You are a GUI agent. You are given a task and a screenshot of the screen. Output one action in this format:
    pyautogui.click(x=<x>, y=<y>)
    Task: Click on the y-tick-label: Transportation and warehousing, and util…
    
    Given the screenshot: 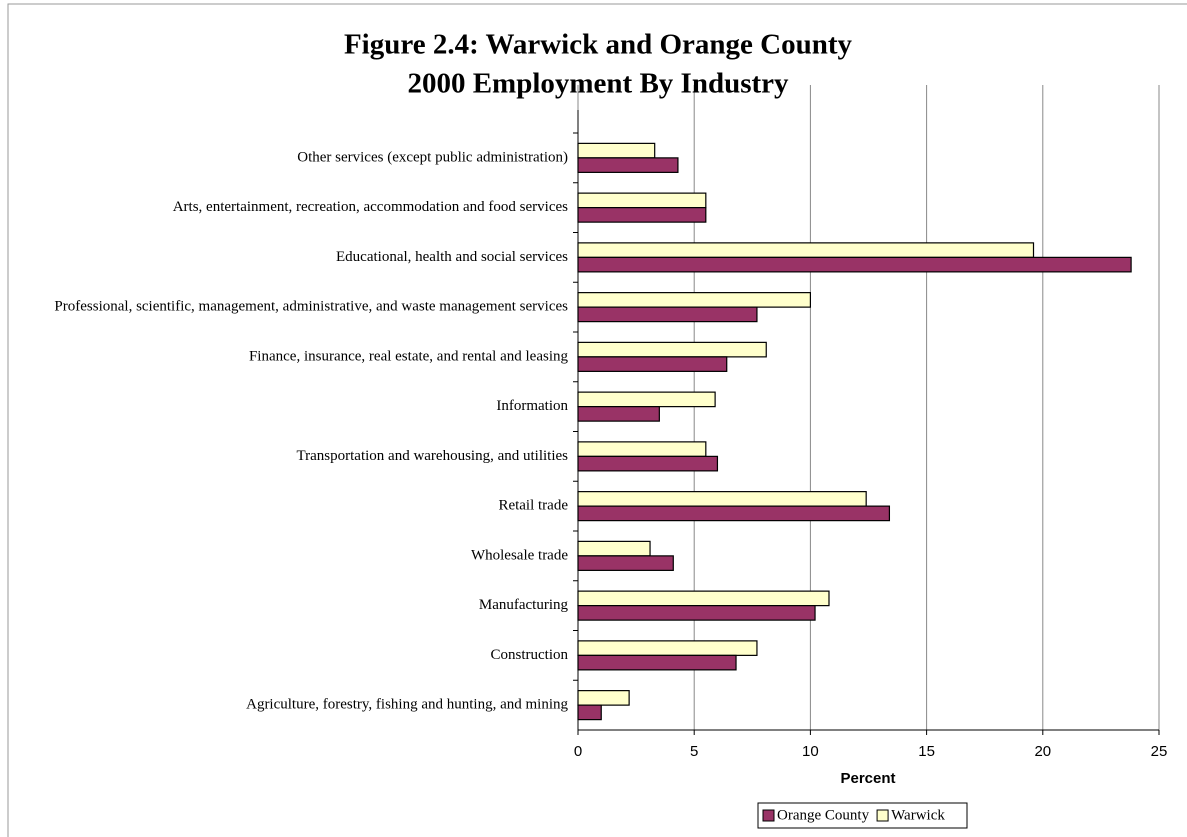 What is the action you would take?
    pyautogui.click(x=433, y=456)
    